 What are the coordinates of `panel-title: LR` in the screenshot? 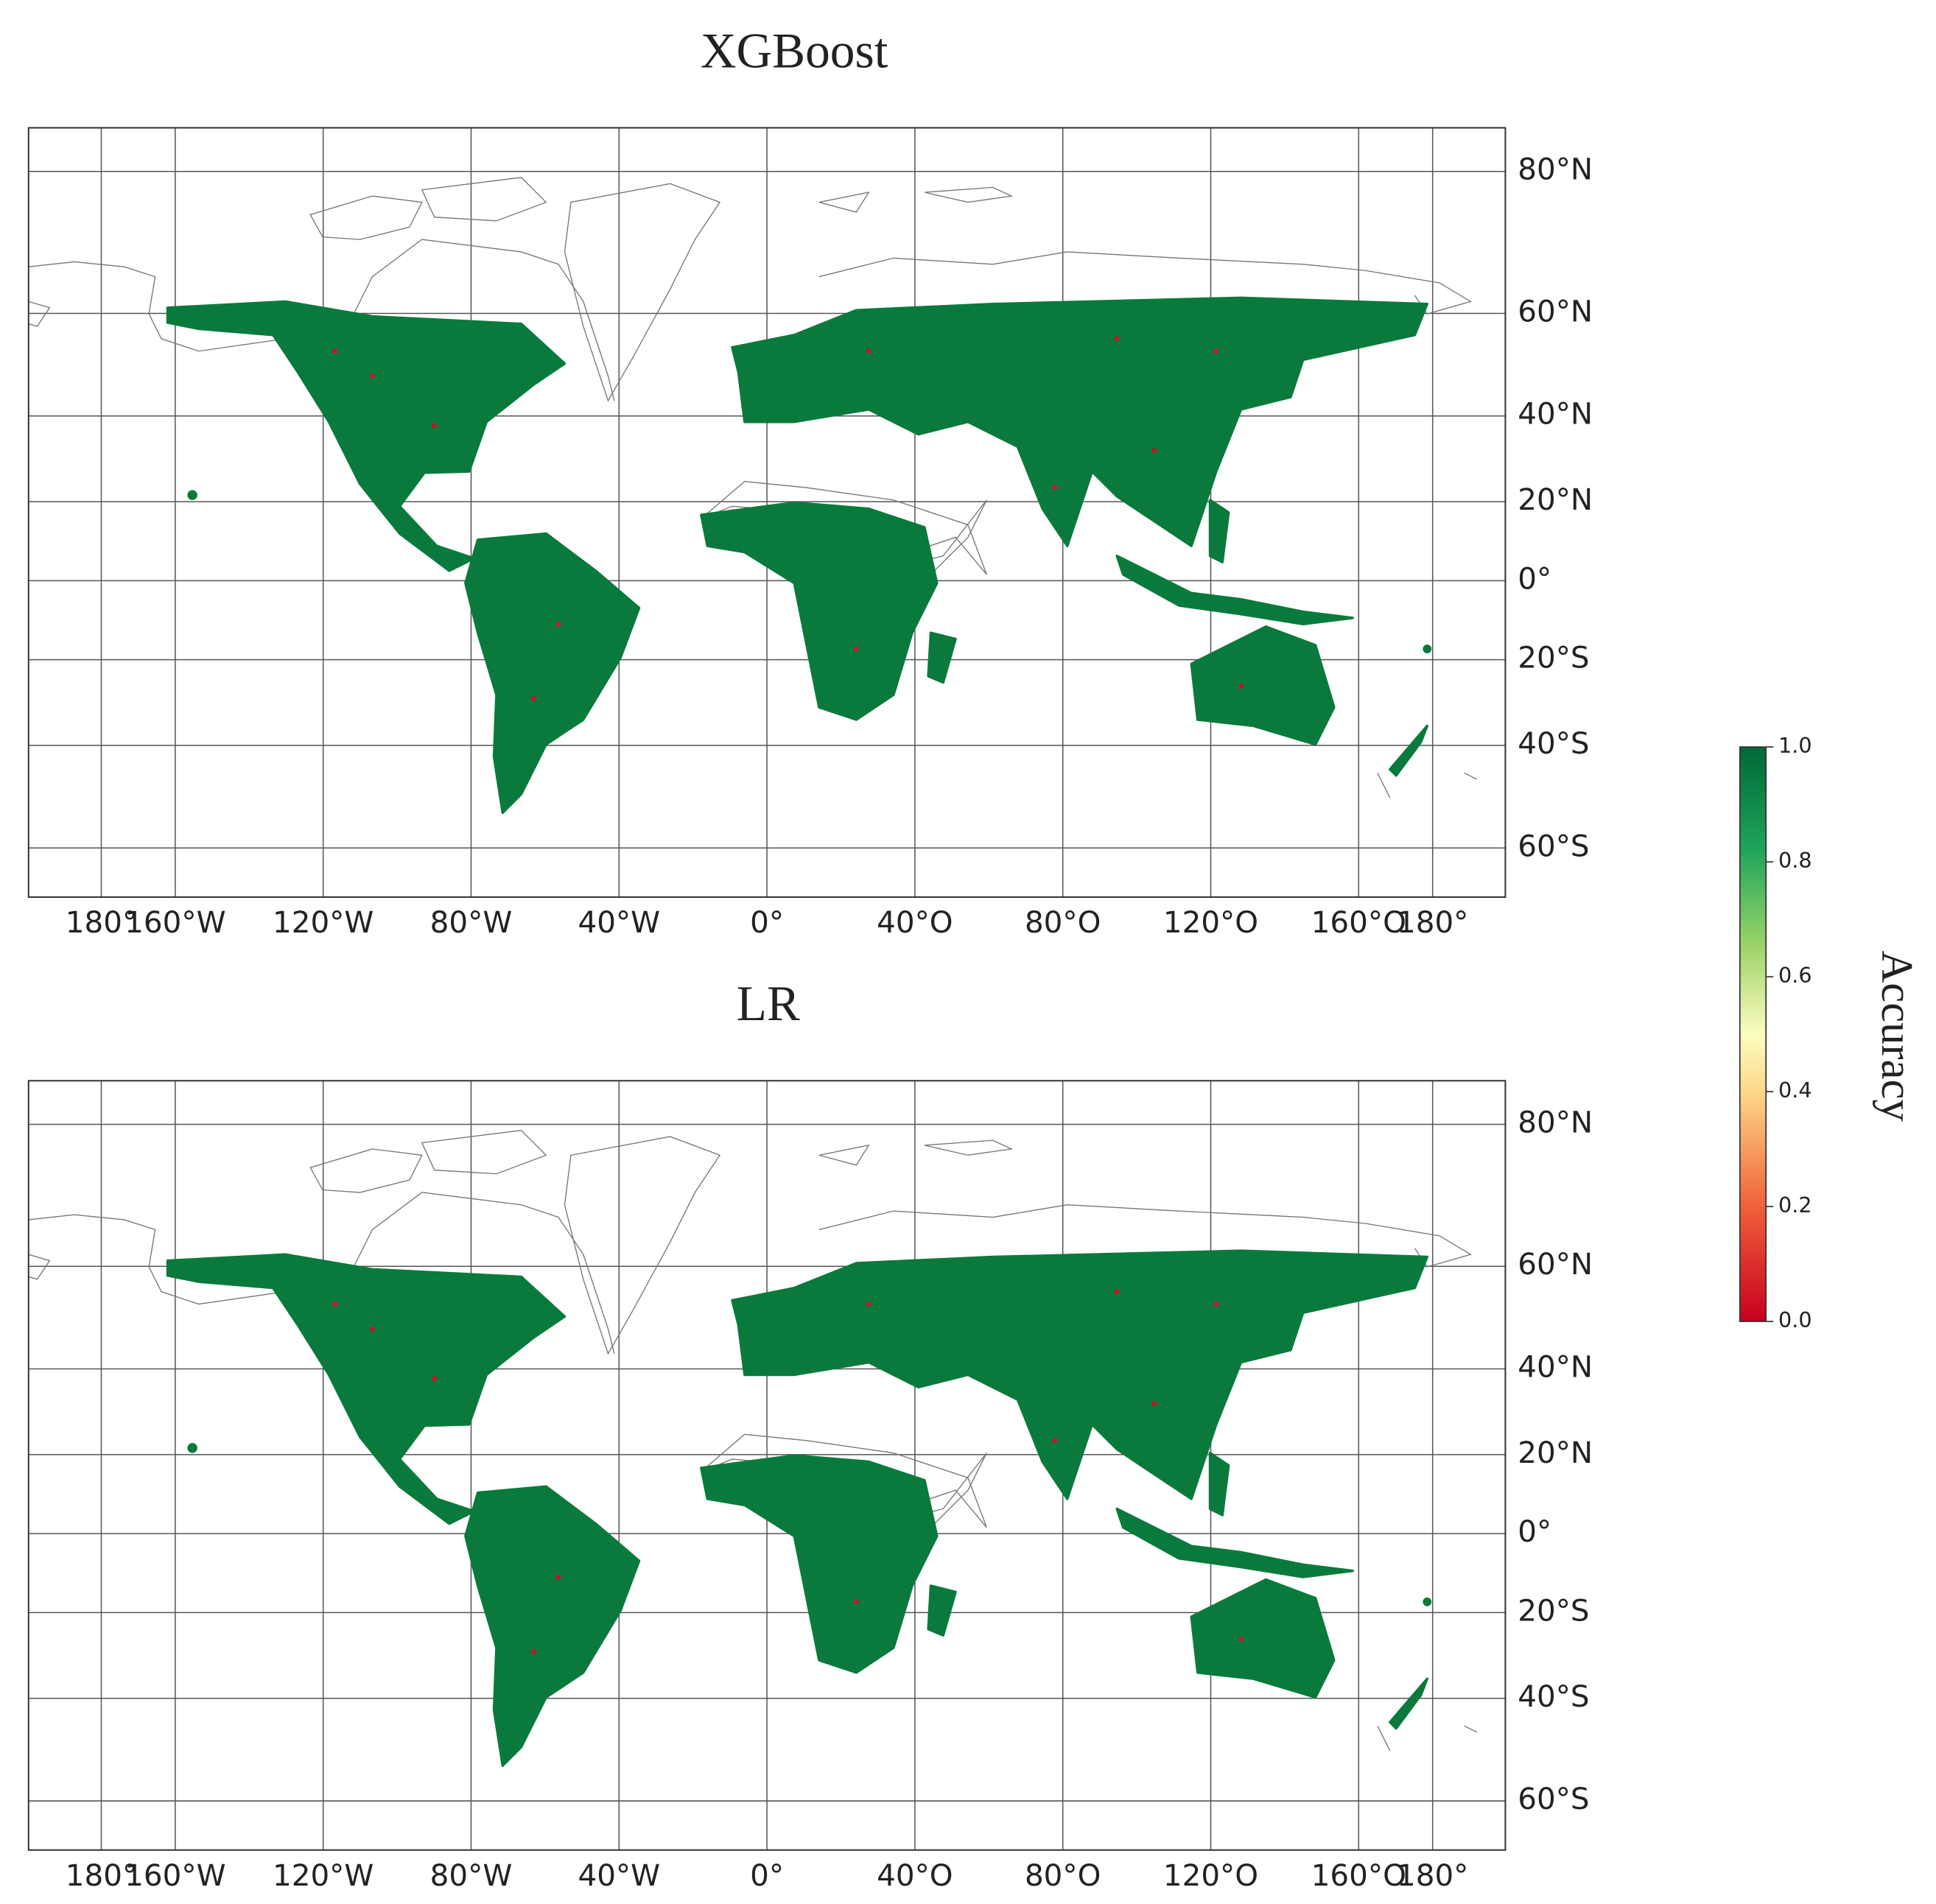 It's located at (768, 1003).